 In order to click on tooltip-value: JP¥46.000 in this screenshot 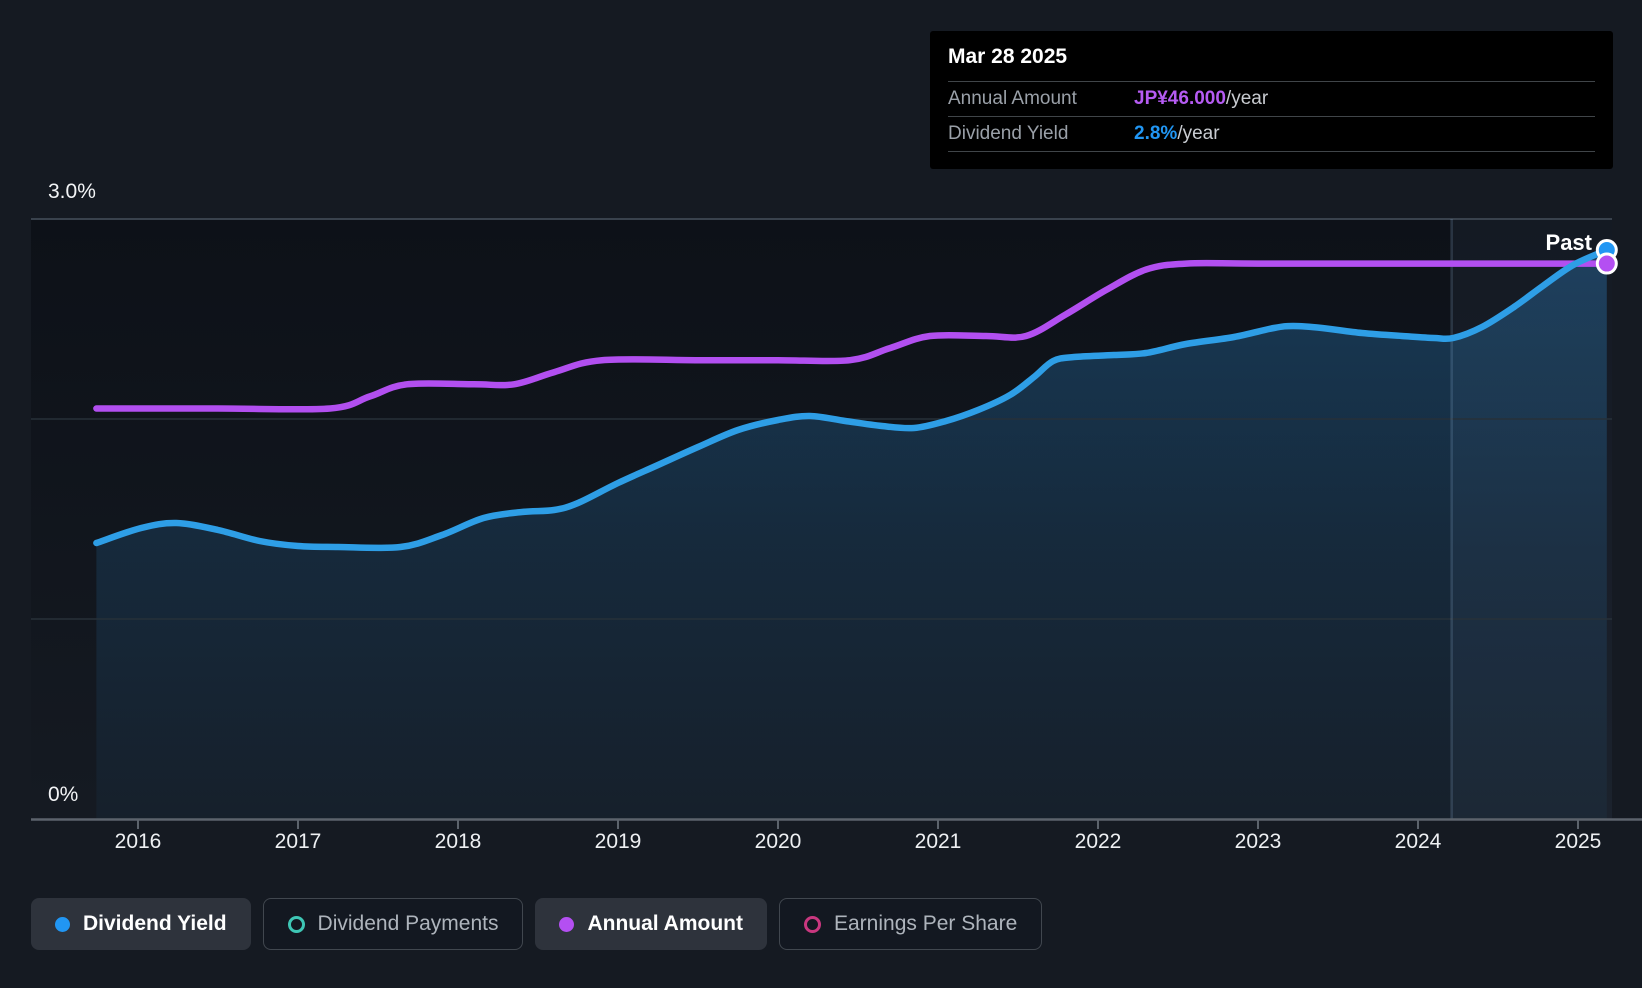, I will do `click(1180, 98)`.